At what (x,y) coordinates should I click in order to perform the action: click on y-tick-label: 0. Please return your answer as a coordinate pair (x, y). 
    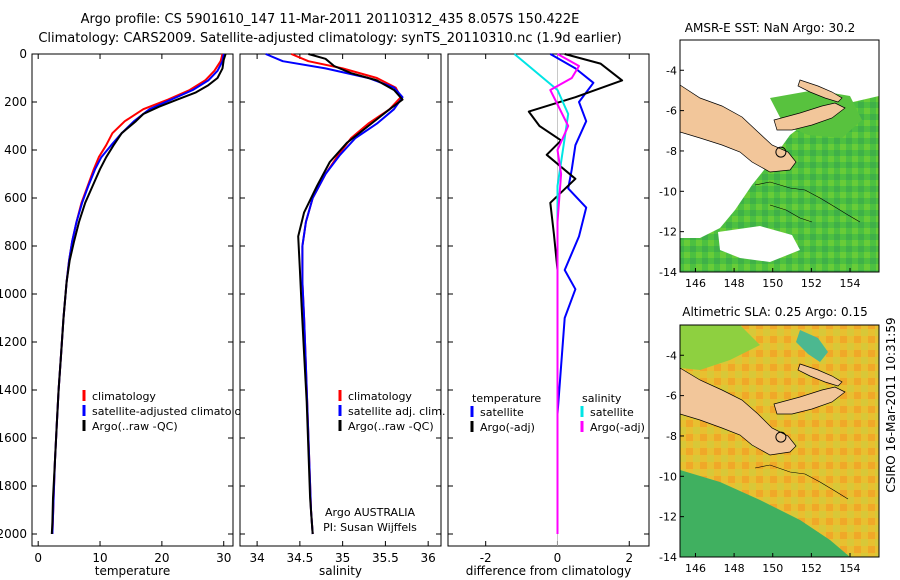
    Looking at the image, I should click on (23, 54).